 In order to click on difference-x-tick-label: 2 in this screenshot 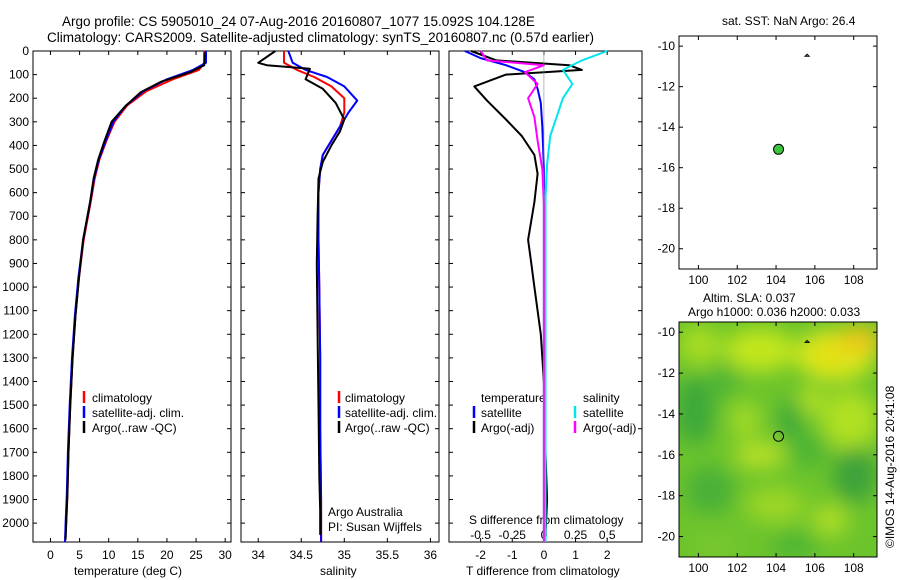, I will do `click(607, 555)`.